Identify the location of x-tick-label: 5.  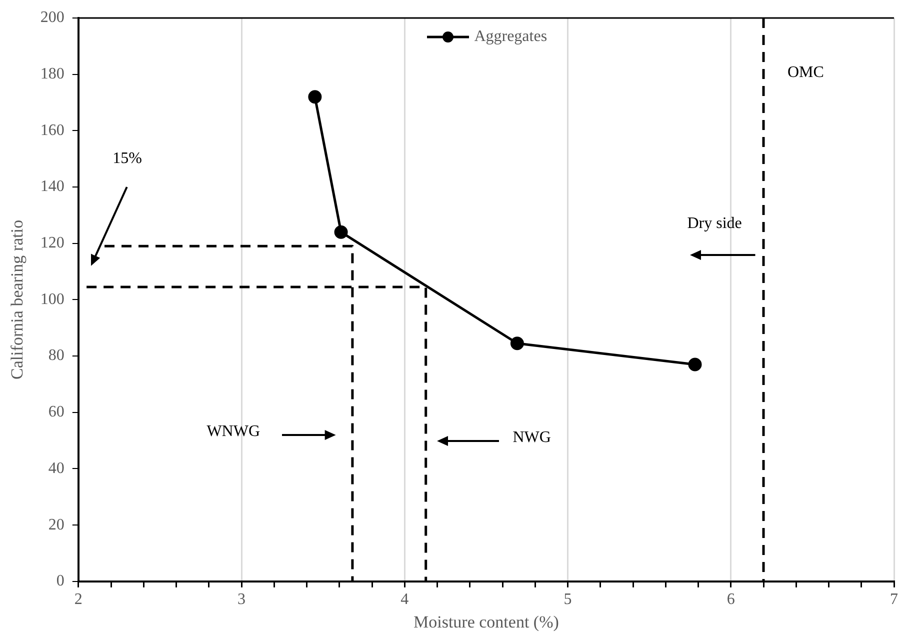
(568, 599).